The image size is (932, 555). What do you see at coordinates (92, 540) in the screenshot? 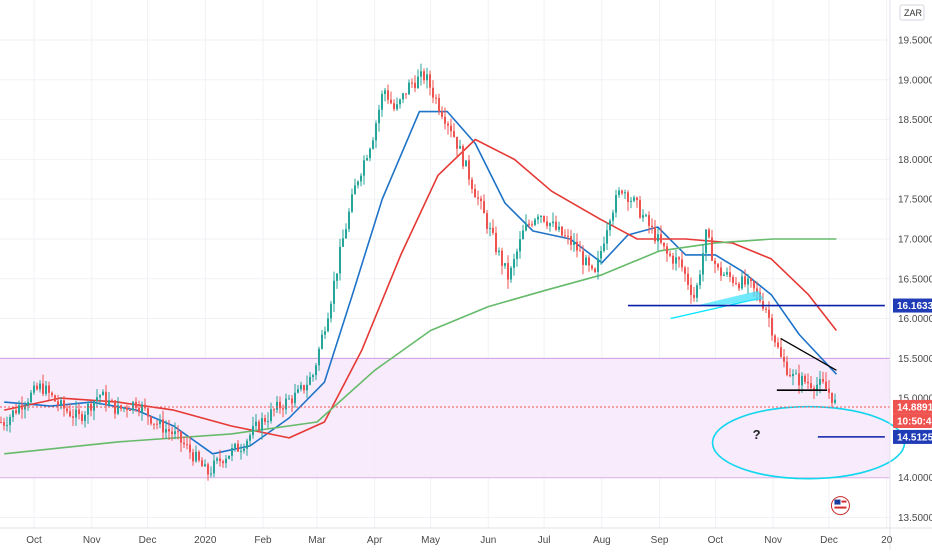
I see `x-tick-label: Nov` at bounding box center [92, 540].